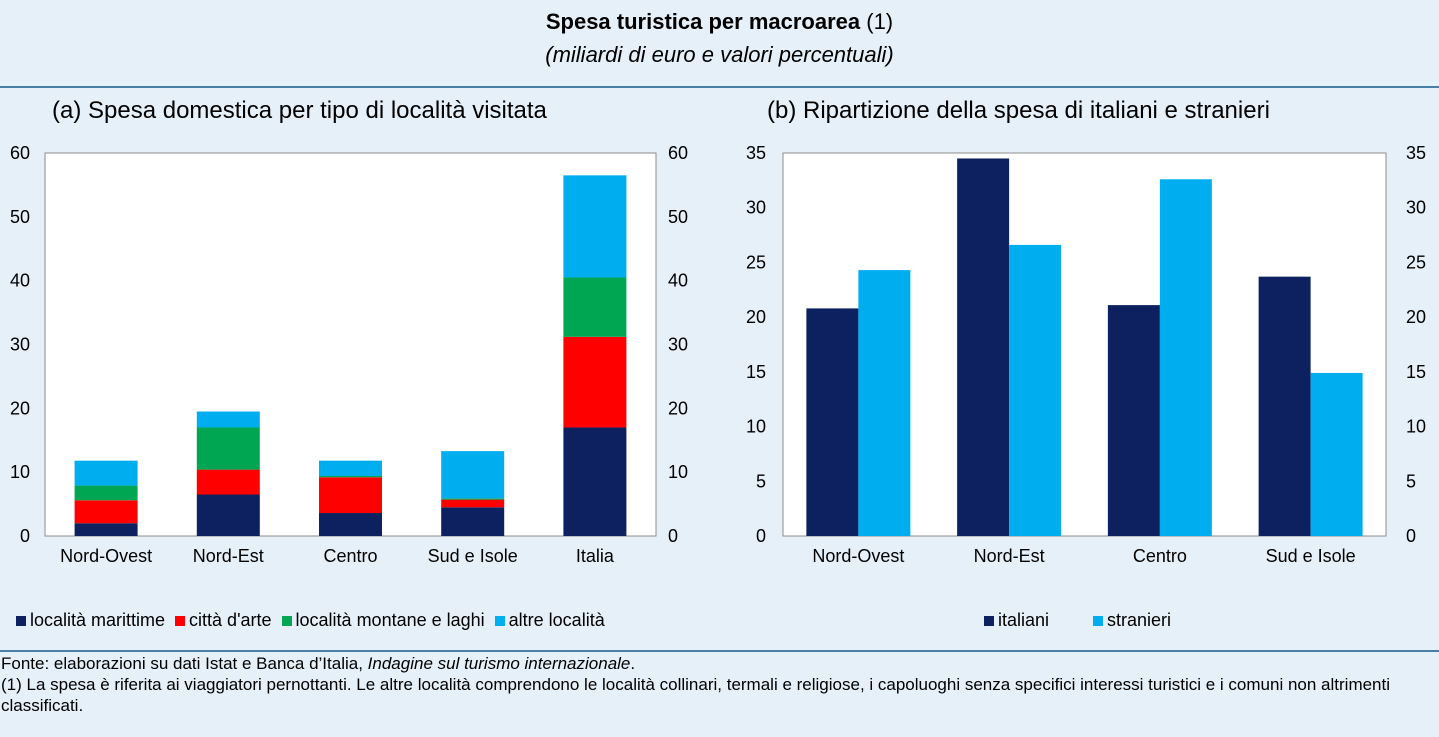  Describe the element at coordinates (20, 153) in the screenshot. I see `y-tick-left-60: 60` at that location.